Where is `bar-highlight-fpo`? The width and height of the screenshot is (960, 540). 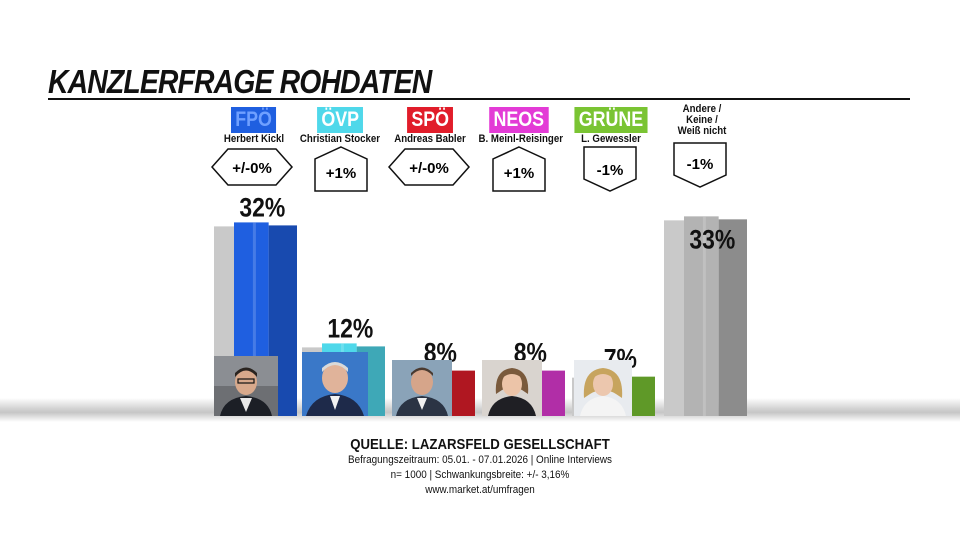 bar-highlight-fpo is located at coordinates (254, 319).